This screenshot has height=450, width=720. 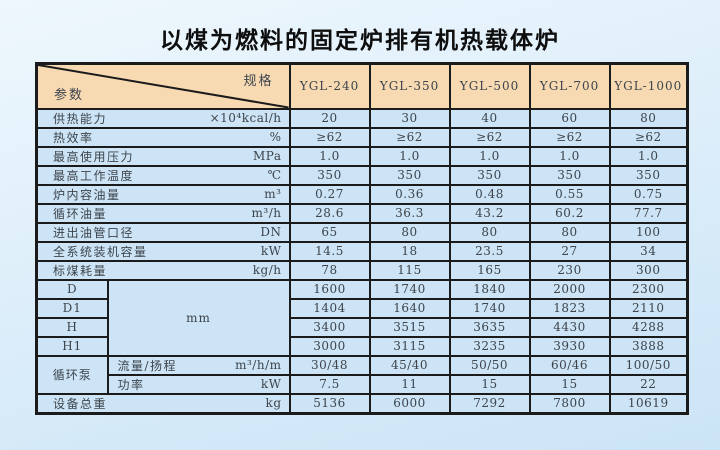 What do you see at coordinates (362, 137) in the screenshot?
I see `table-row: 热效率% ≥62 ≥62 ≥62 ≥62 ≥62` at bounding box center [362, 137].